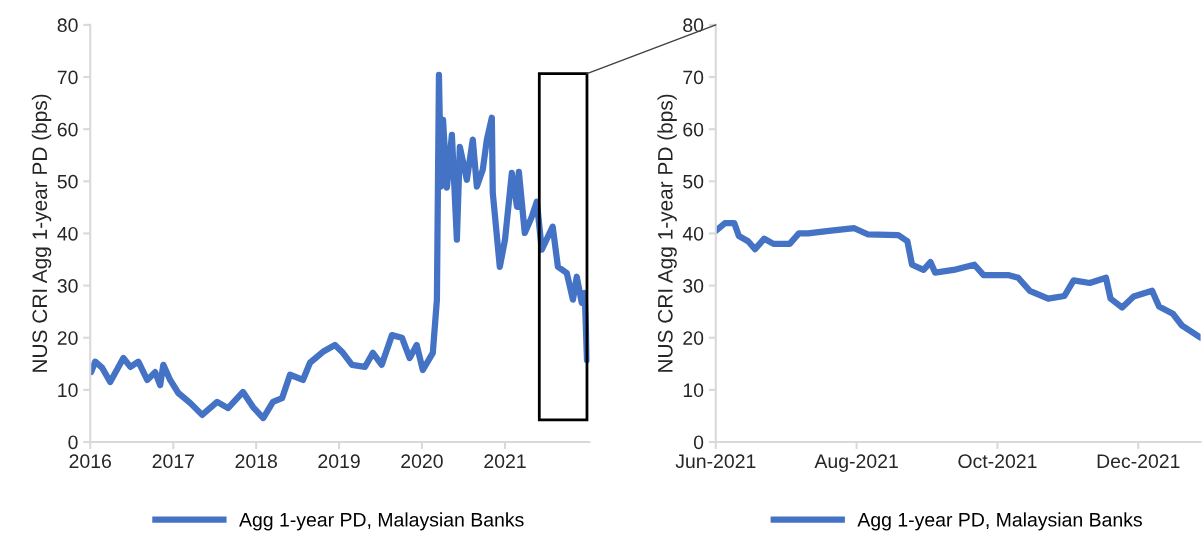 The width and height of the screenshot is (1203, 541). What do you see at coordinates (90, 461) in the screenshot?
I see `x-tick-label: 2016` at bounding box center [90, 461].